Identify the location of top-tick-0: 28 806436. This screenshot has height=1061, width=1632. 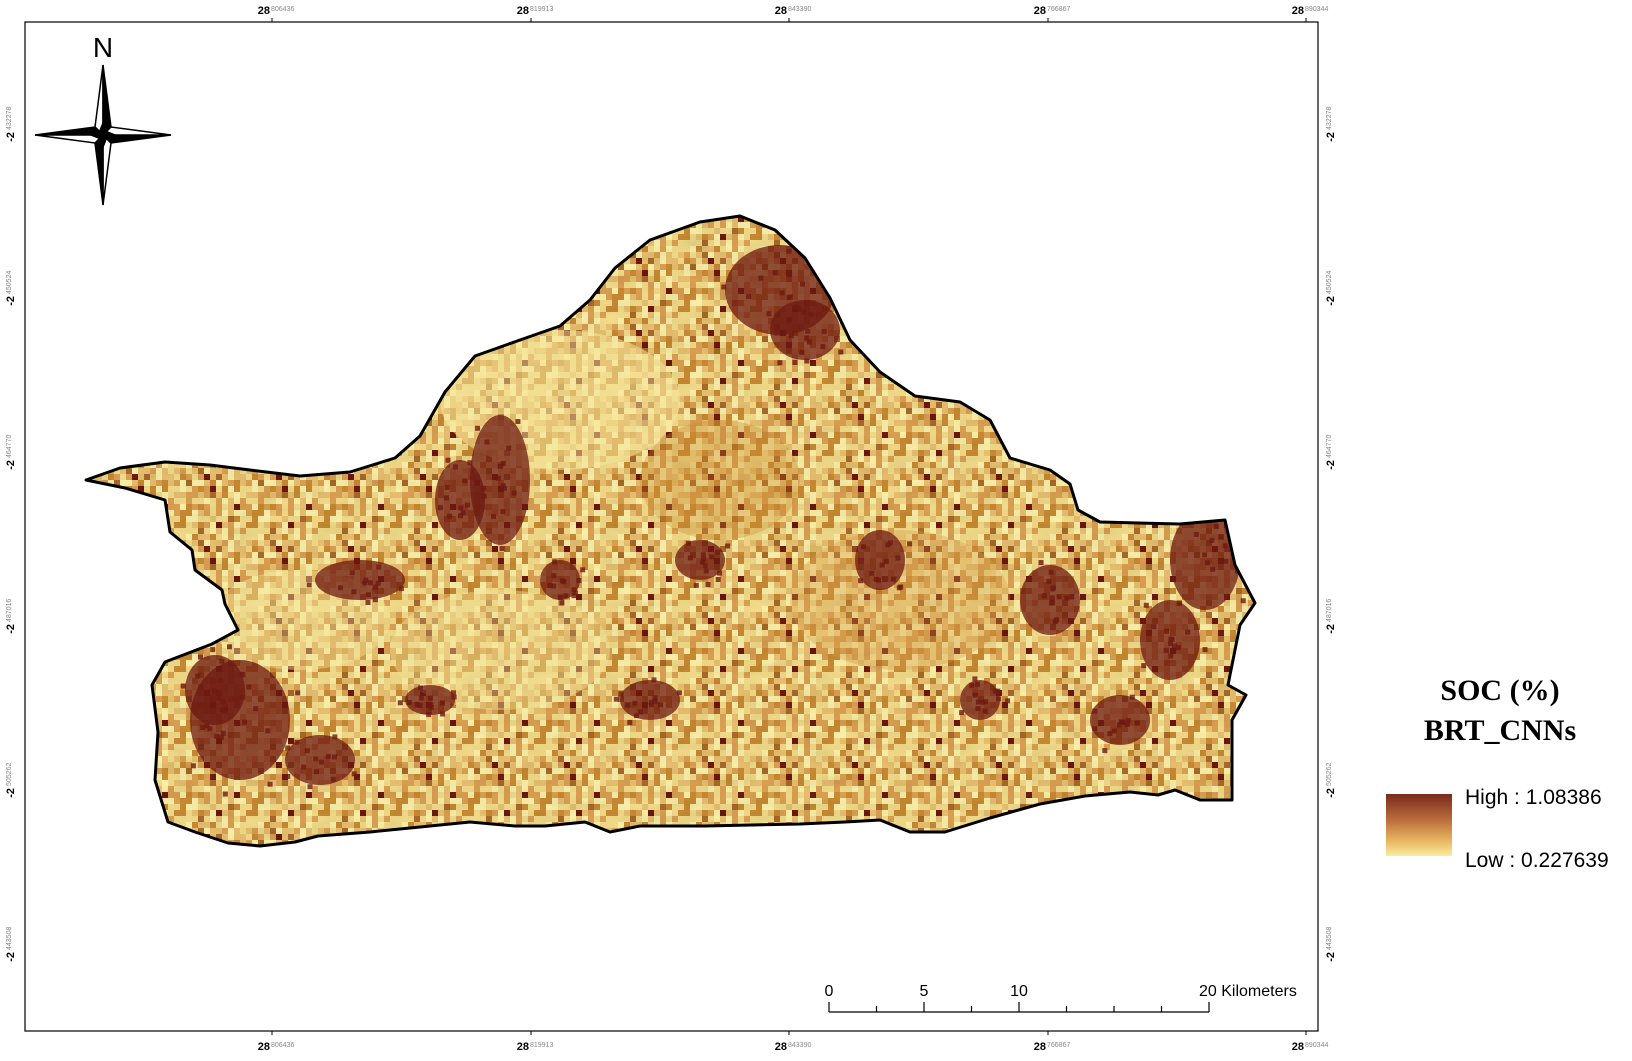
(276, 13).